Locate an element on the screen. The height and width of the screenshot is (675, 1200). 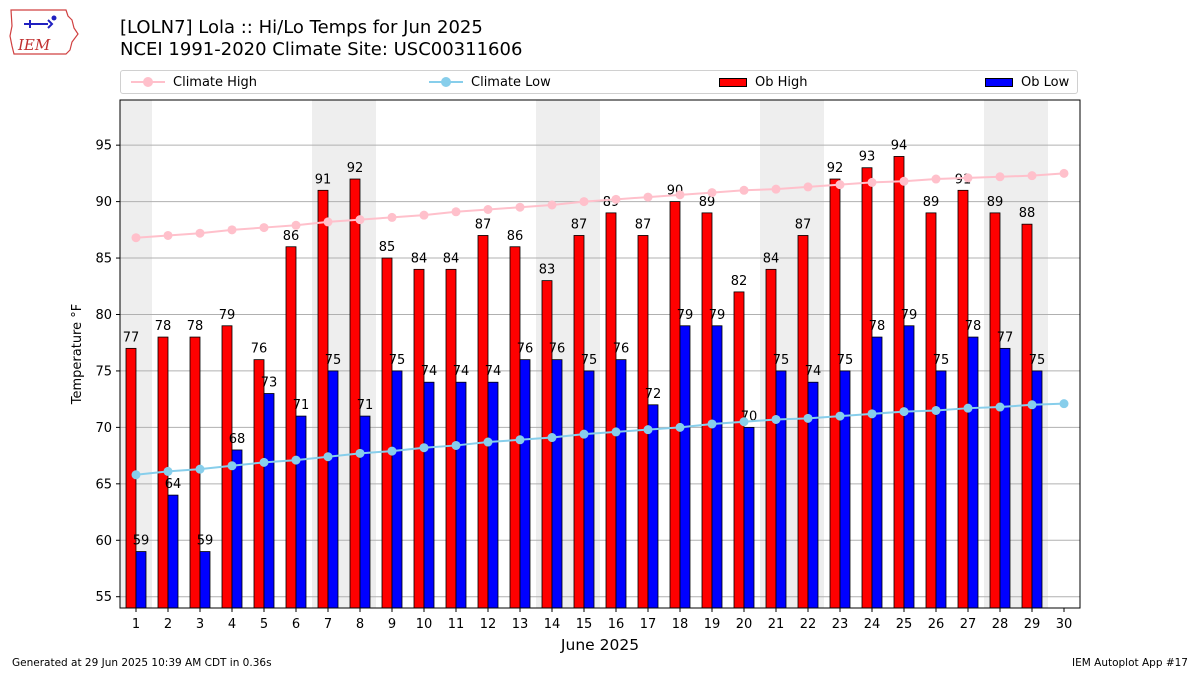
ob-low-label: 68 is located at coordinates (237, 439).